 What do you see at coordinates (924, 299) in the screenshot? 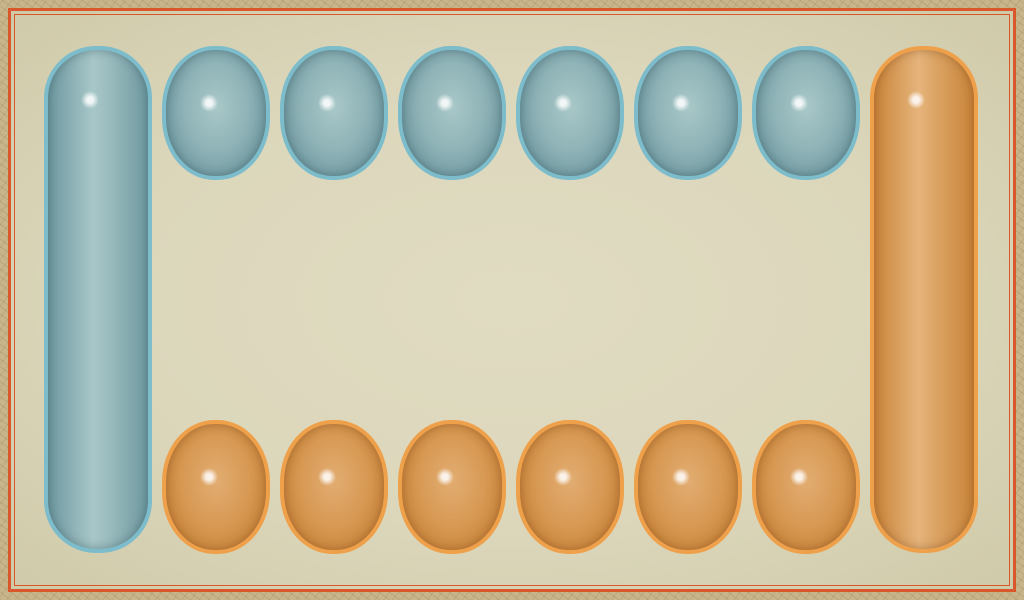
I see `orange-store` at bounding box center [924, 299].